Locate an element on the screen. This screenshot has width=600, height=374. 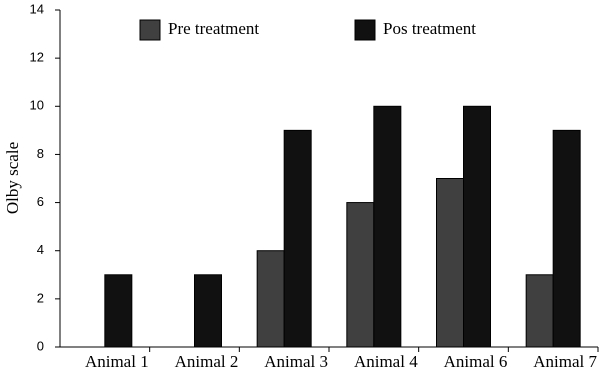
x-tick-label: Animal 6 is located at coordinates (476, 361).